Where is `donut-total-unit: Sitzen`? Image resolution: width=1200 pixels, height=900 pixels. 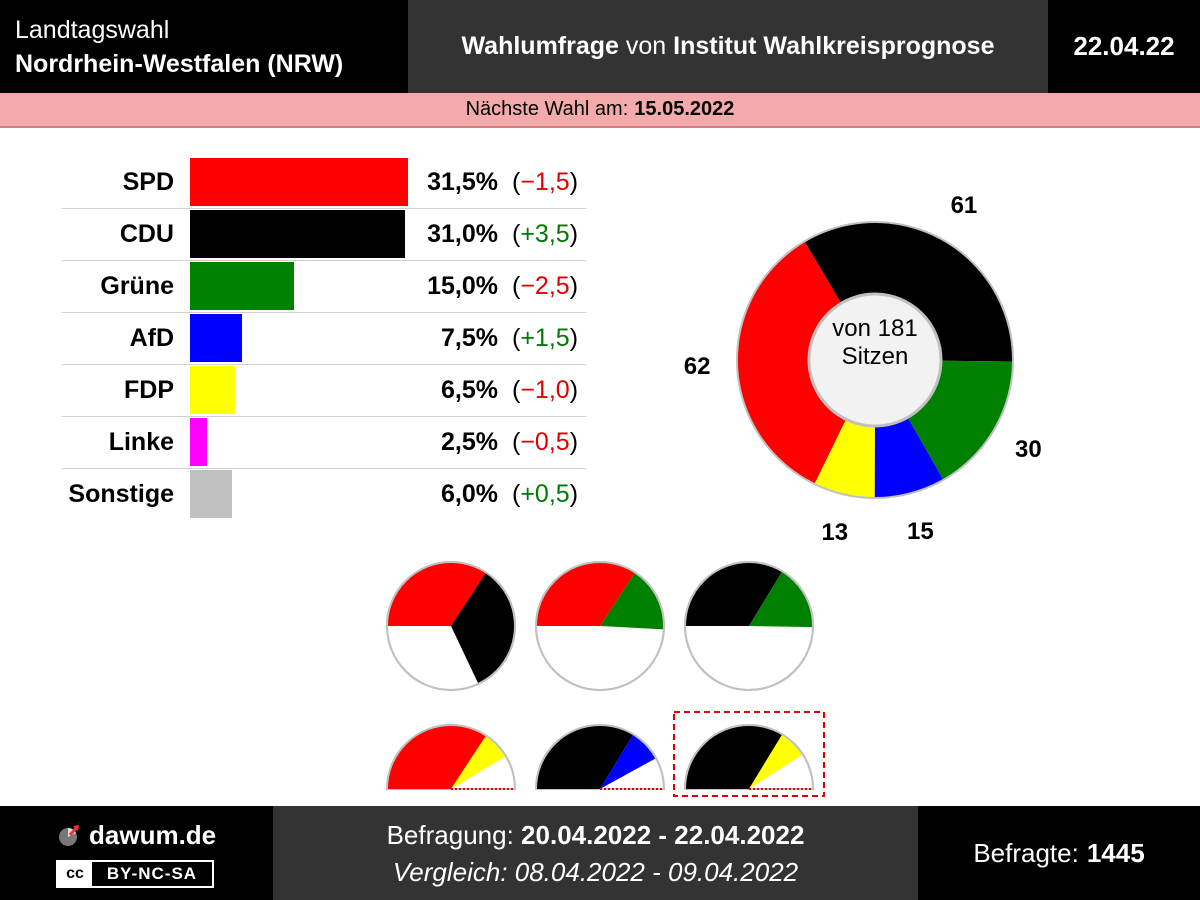
donut-total-unit: Sitzen is located at coordinates (875, 356).